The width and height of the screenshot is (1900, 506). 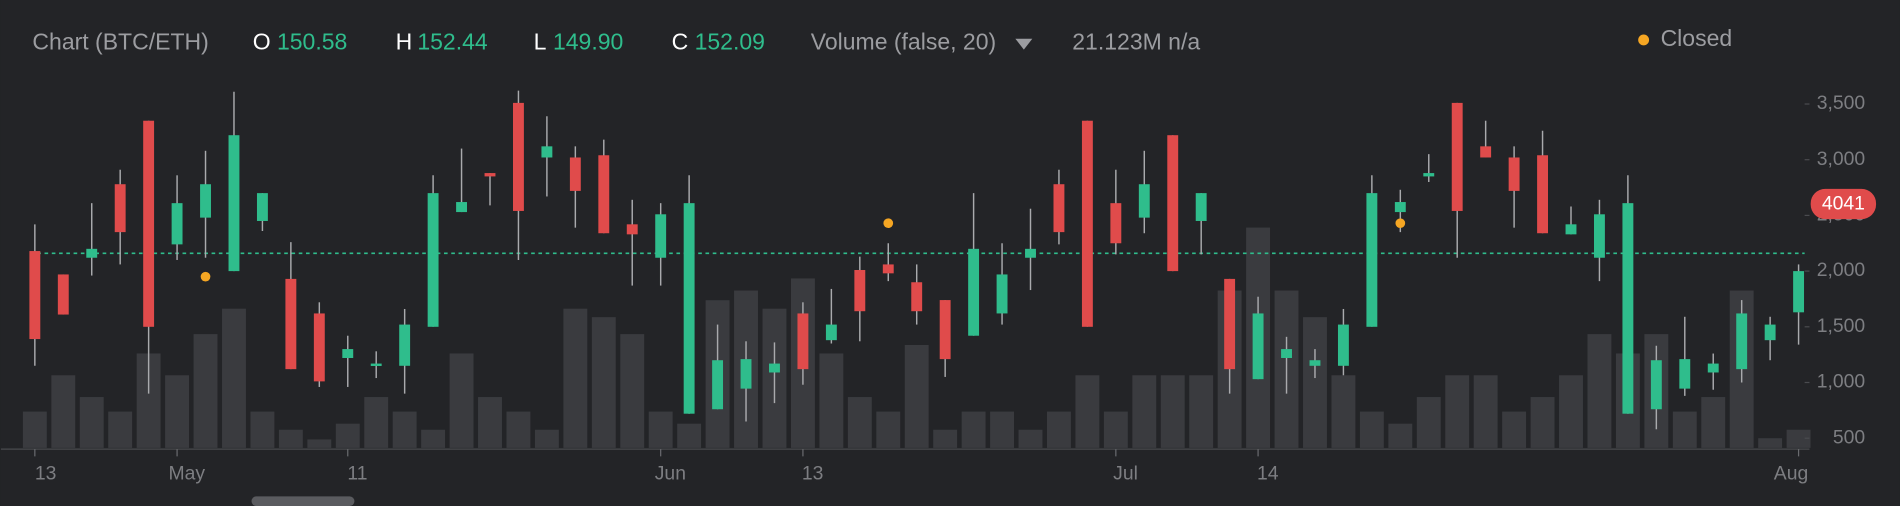 I want to click on ohlc-key: H, so click(x=404, y=42).